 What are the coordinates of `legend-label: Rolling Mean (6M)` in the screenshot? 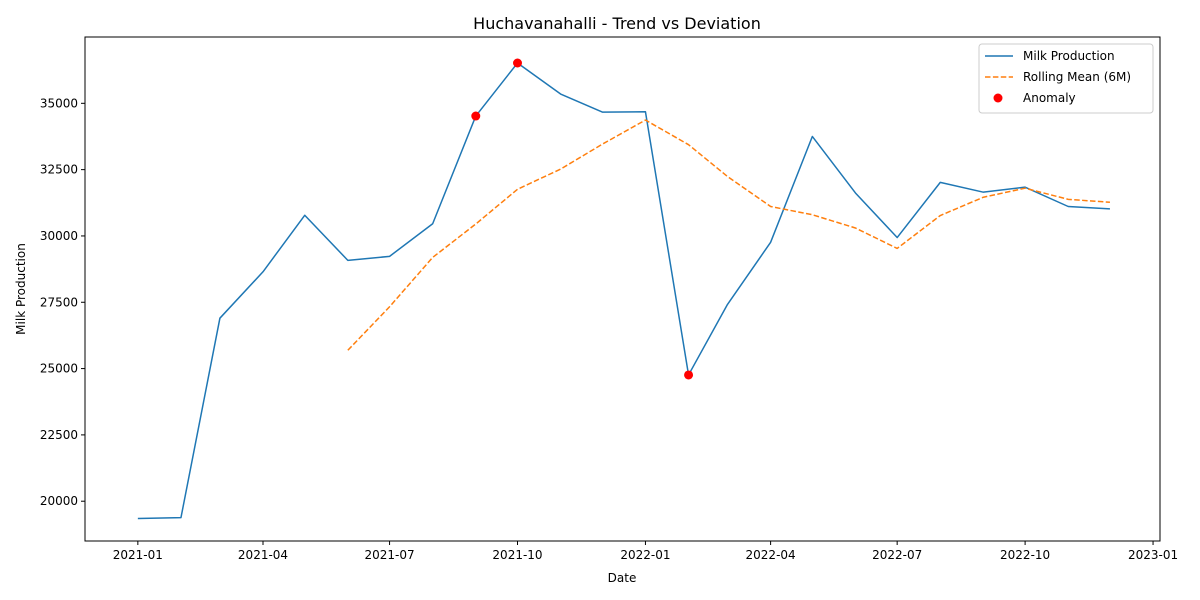 It's located at (1077, 77).